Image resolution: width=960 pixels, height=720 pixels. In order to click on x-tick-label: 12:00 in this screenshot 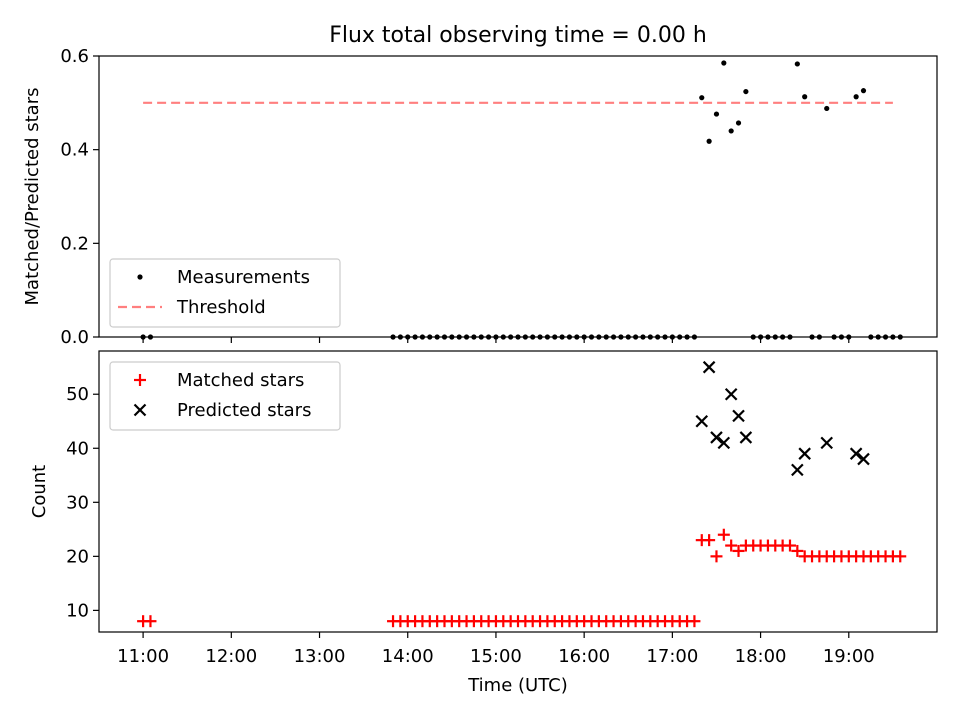, I will do `click(231, 656)`.